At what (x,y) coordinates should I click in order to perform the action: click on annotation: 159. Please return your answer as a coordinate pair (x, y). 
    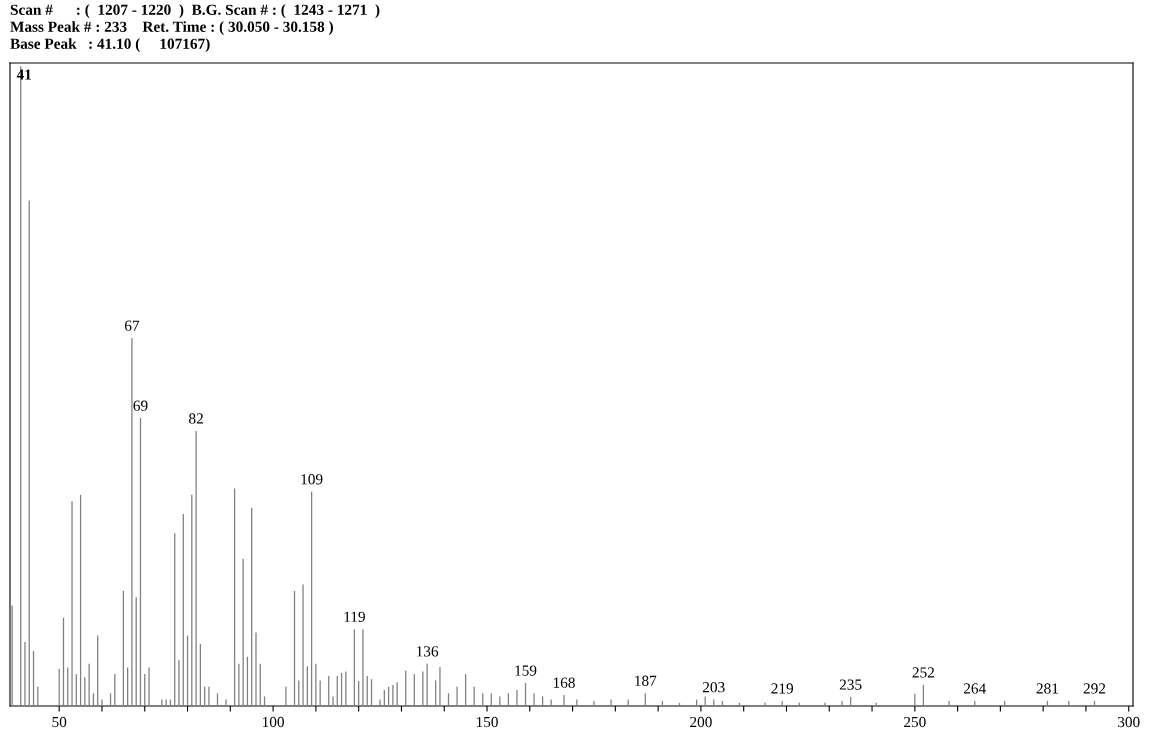
    Looking at the image, I should click on (526, 670).